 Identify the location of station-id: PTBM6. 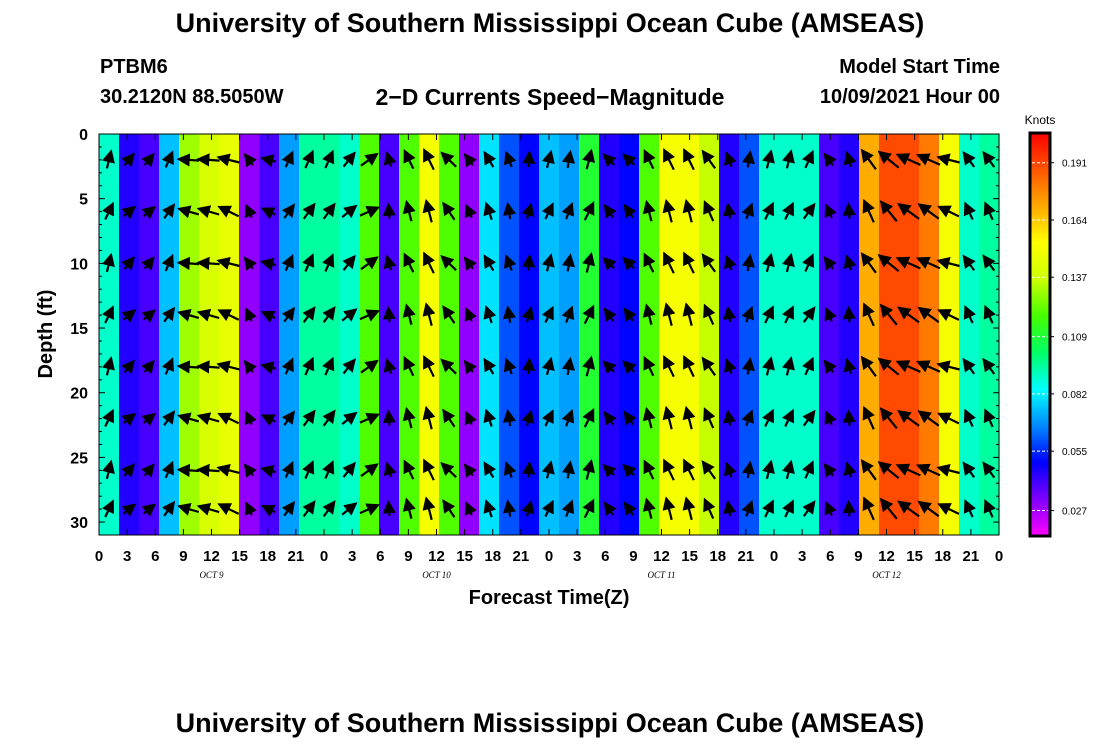
(134, 67).